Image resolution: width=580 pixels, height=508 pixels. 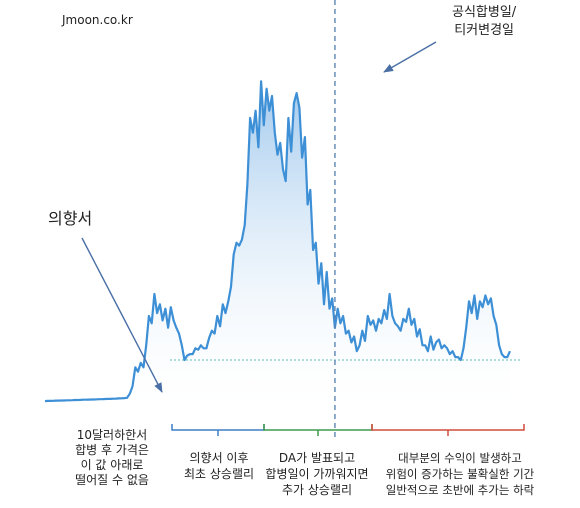 What do you see at coordinates (219, 458) in the screenshot?
I see `phase-1-line-1: 의향서 이후` at bounding box center [219, 458].